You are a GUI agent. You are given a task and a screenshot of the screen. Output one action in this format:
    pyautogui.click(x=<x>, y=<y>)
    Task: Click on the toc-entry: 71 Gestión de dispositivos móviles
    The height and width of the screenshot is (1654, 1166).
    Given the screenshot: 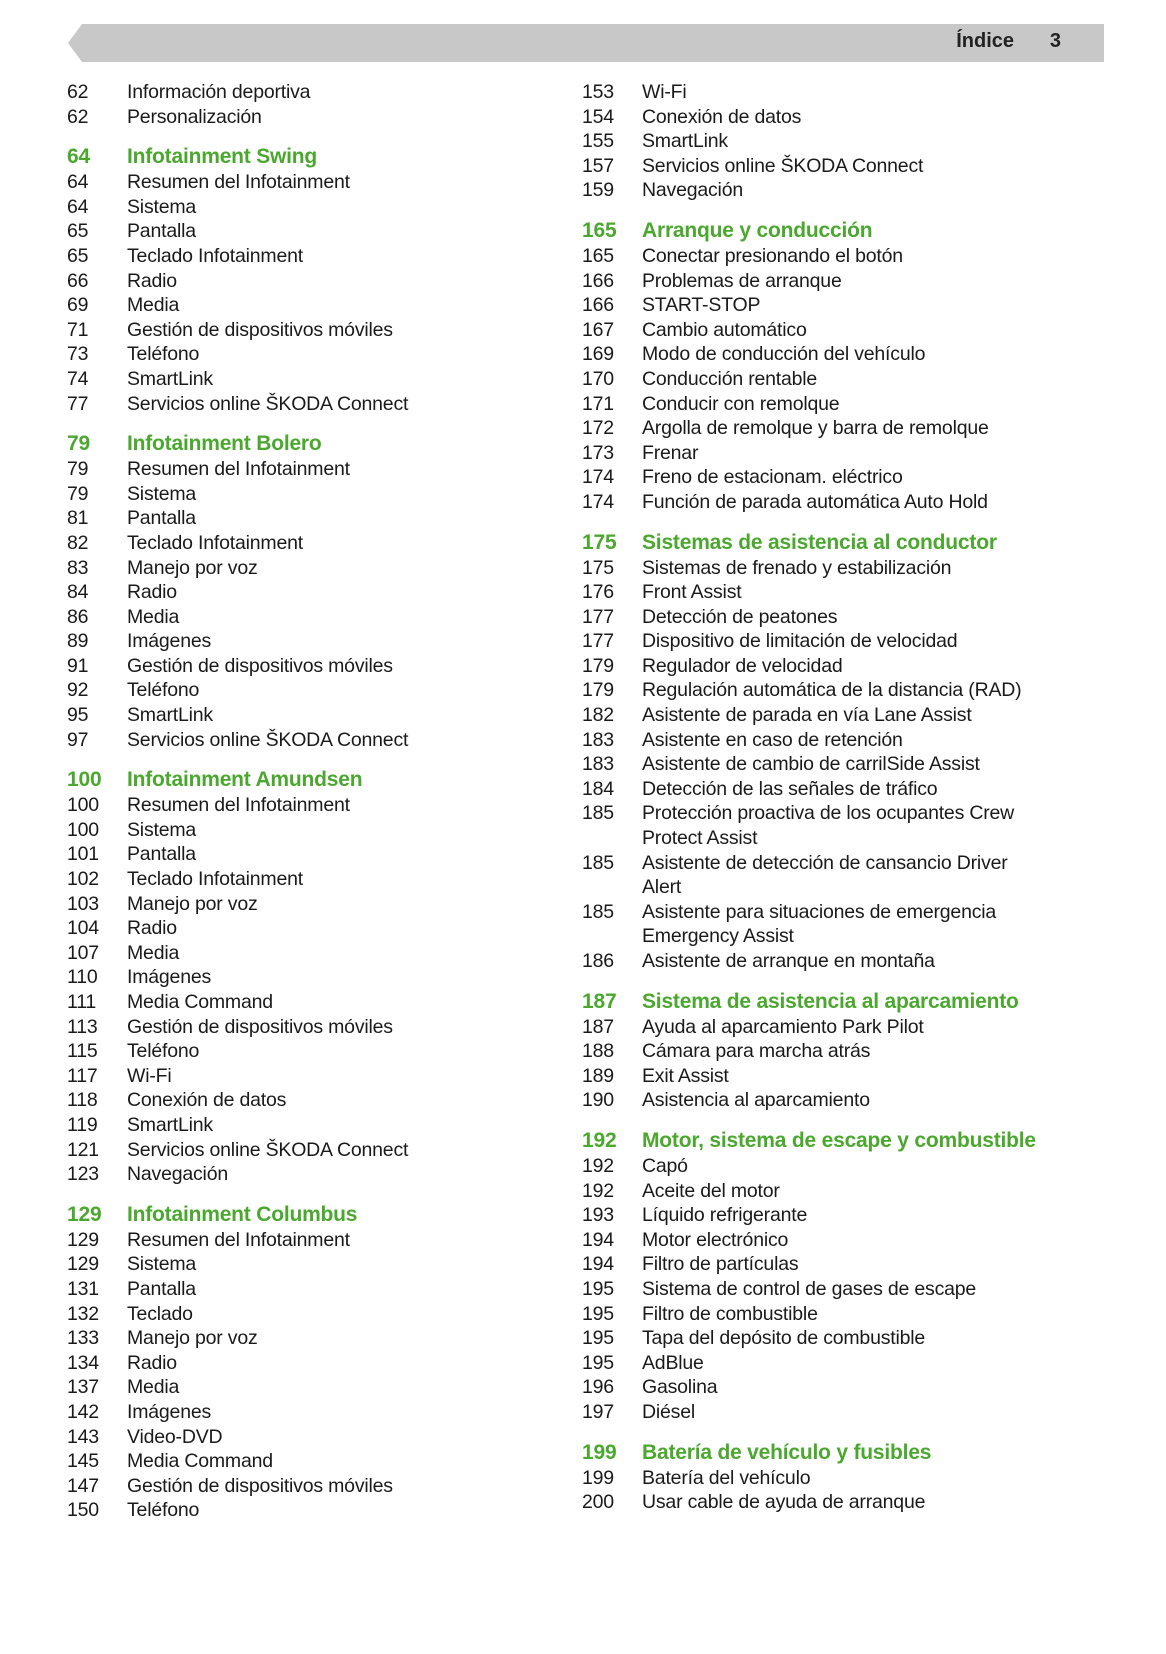 What is the action you would take?
    pyautogui.click(x=237, y=330)
    